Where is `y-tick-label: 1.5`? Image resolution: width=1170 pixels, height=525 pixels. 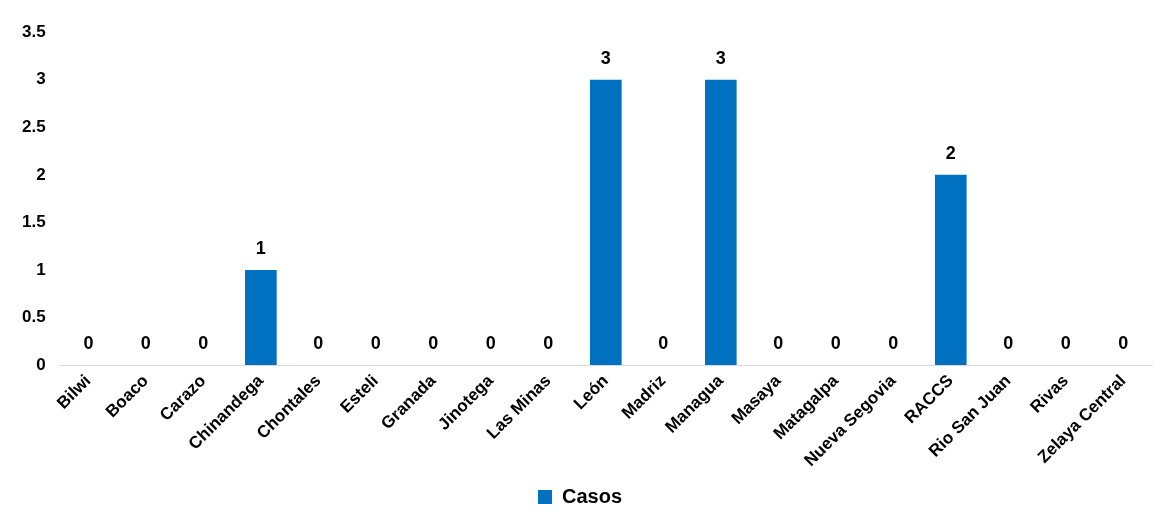 y-tick-label: 1.5 is located at coordinates (33, 222).